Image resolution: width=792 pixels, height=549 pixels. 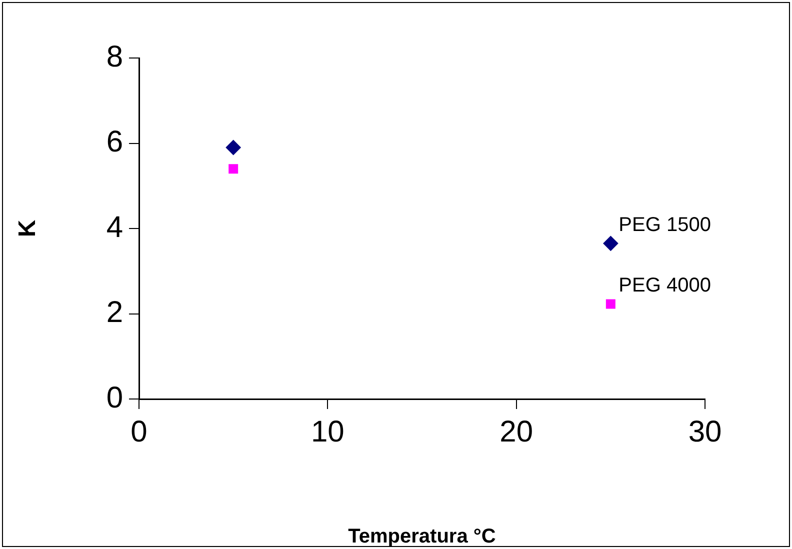 What do you see at coordinates (664, 285) in the screenshot?
I see `series-label: PEG 4000` at bounding box center [664, 285].